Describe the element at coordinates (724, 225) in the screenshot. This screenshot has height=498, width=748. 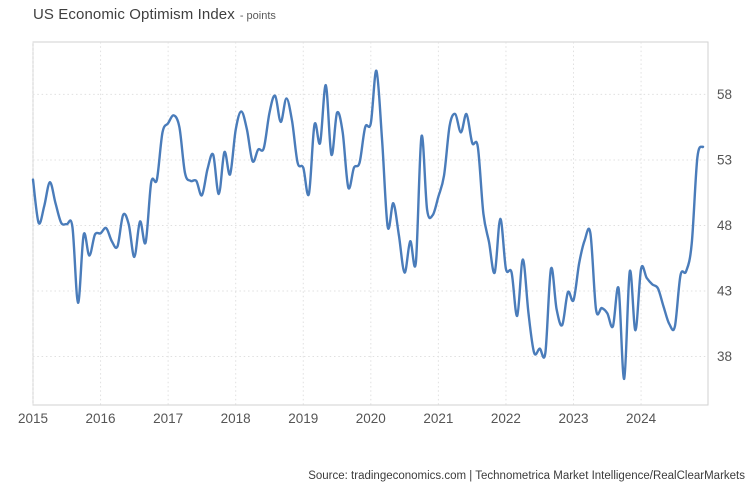
I see `y-tick-label: 48` at that location.